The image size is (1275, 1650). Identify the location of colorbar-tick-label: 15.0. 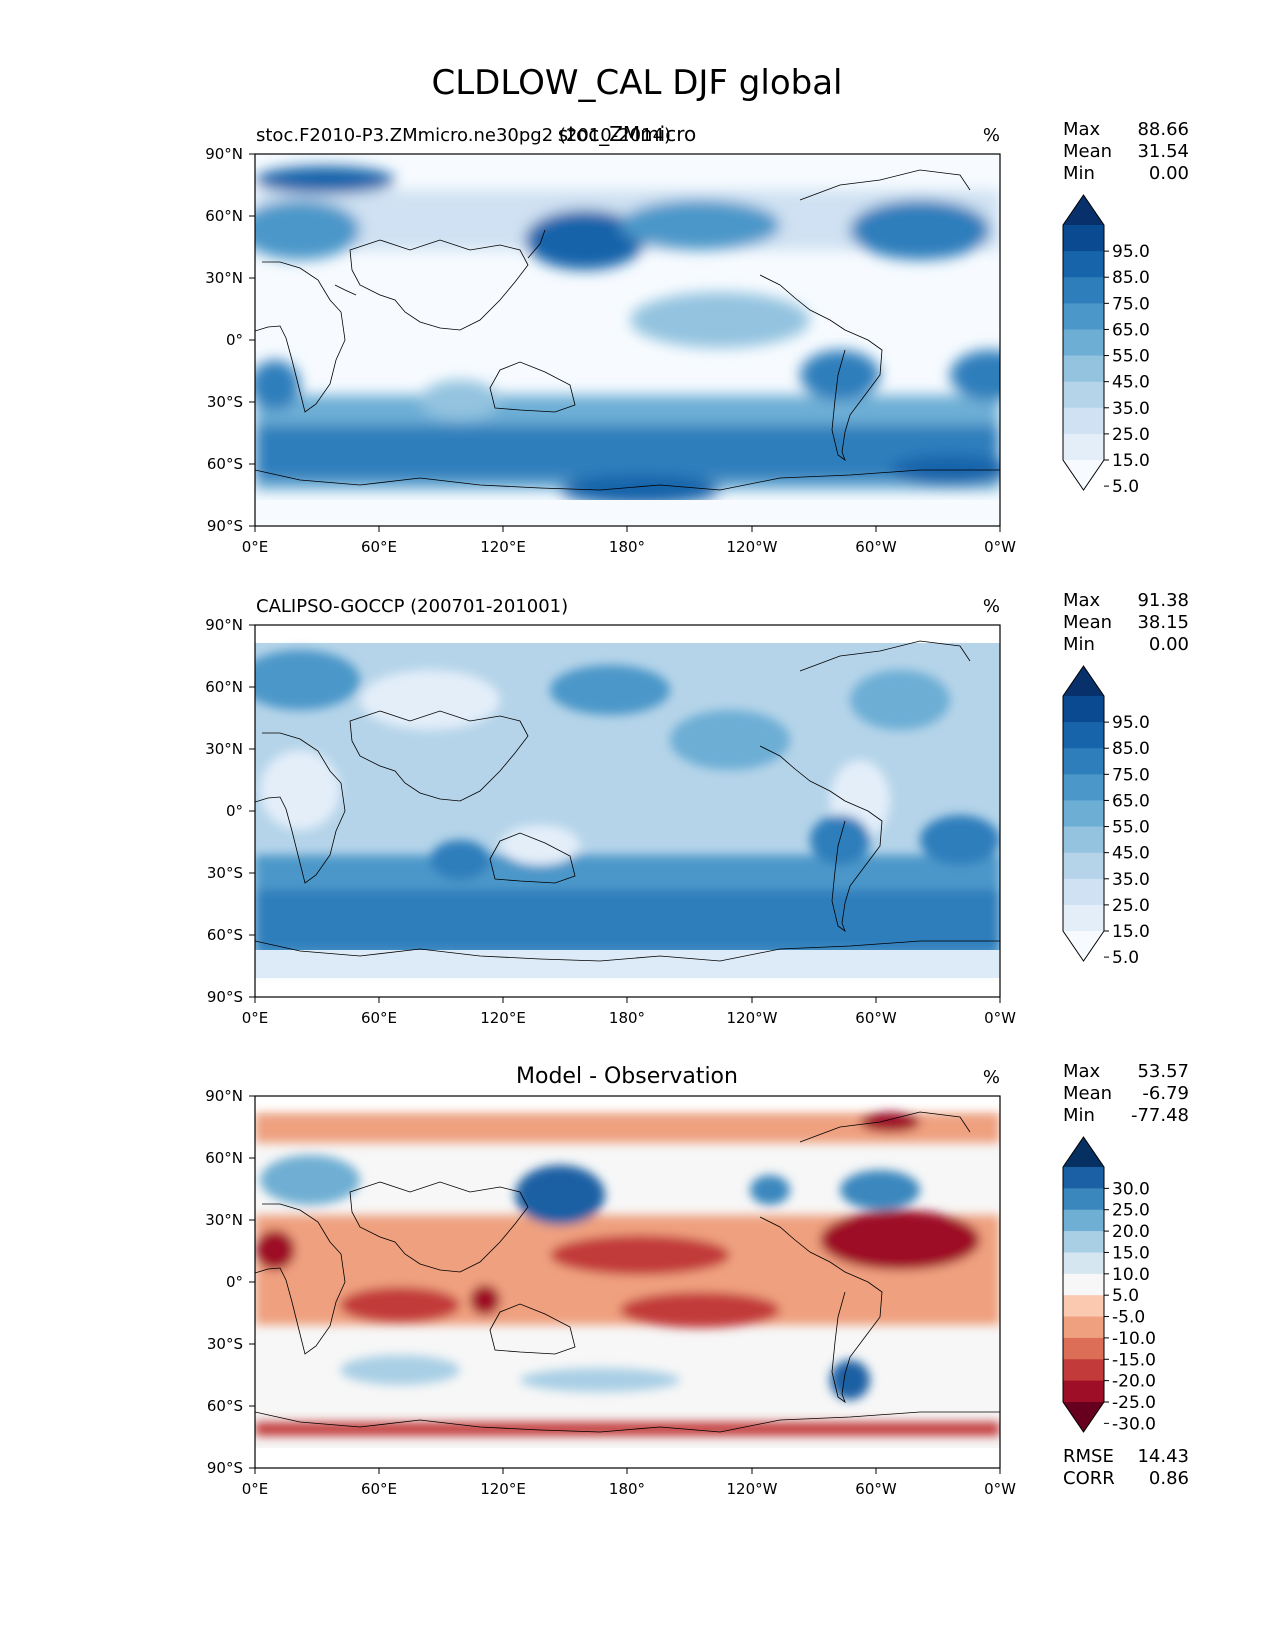
(1131, 932).